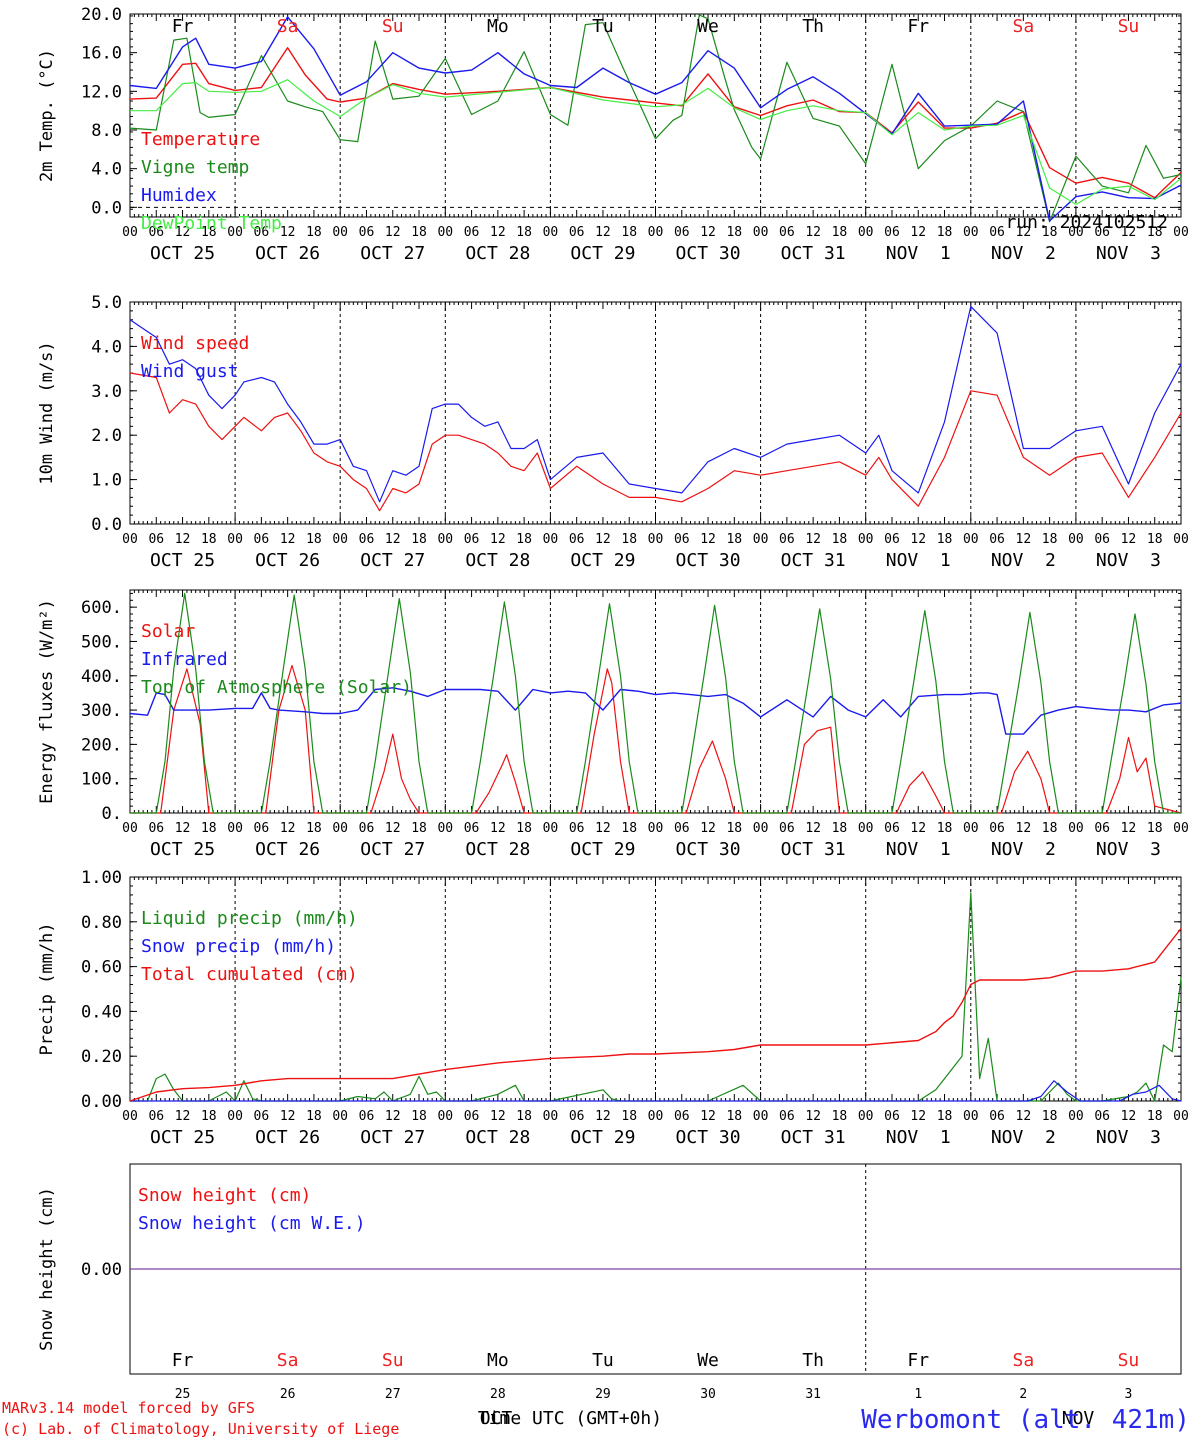 The height and width of the screenshot is (1440, 1194). What do you see at coordinates (918, 1394) in the screenshot?
I see `day-number: 1` at bounding box center [918, 1394].